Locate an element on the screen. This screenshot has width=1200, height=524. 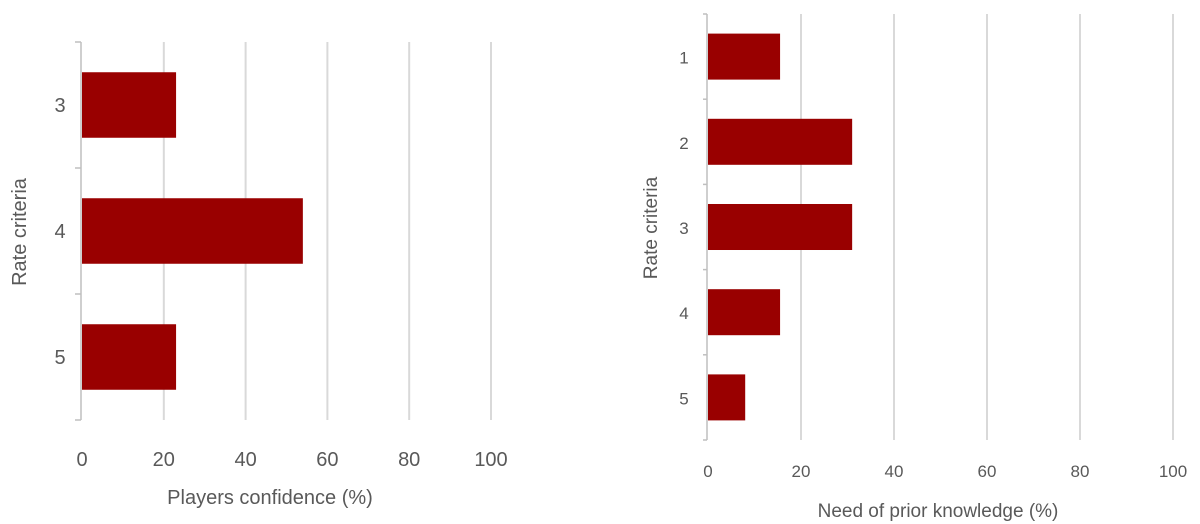
left-y-tick-labels: 3 4 5 is located at coordinates (59, 232).